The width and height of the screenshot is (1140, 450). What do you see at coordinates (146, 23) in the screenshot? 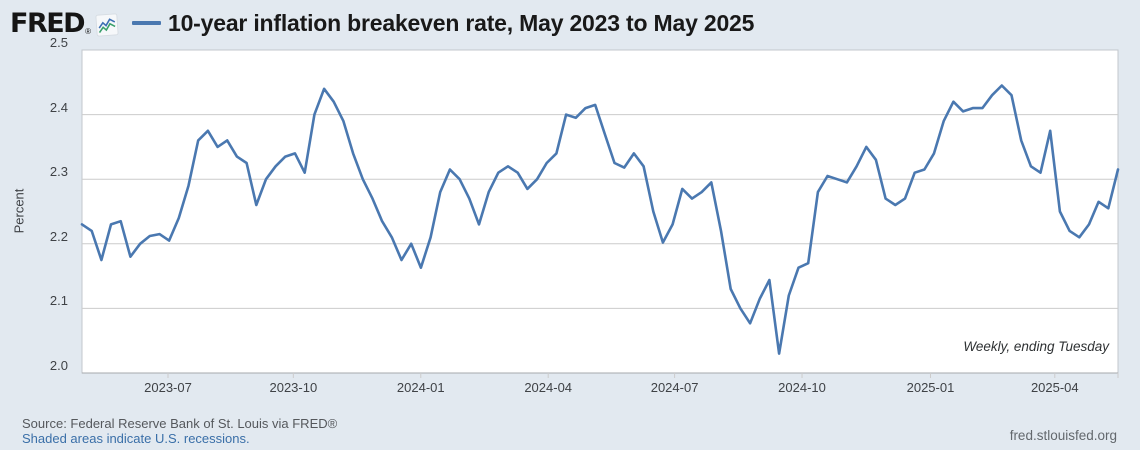
I see `series-legend-dash` at bounding box center [146, 23].